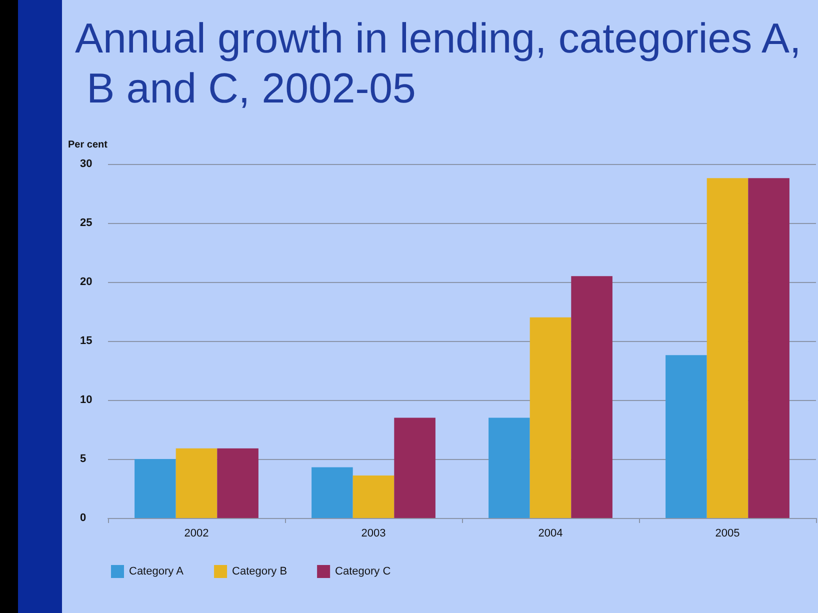 The image size is (818, 613). I want to click on y-tick-label: 15, so click(86, 341).